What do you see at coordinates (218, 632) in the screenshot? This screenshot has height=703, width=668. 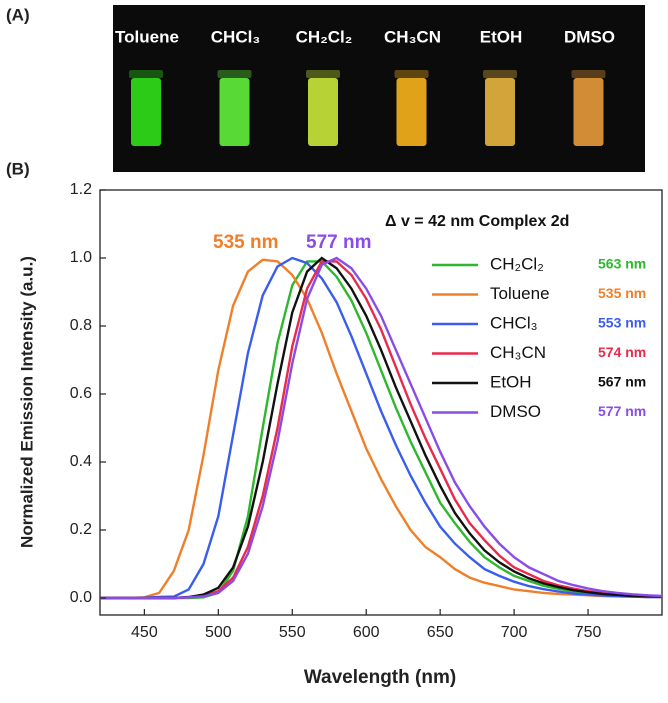 I see `x-tick-label: 500` at bounding box center [218, 632].